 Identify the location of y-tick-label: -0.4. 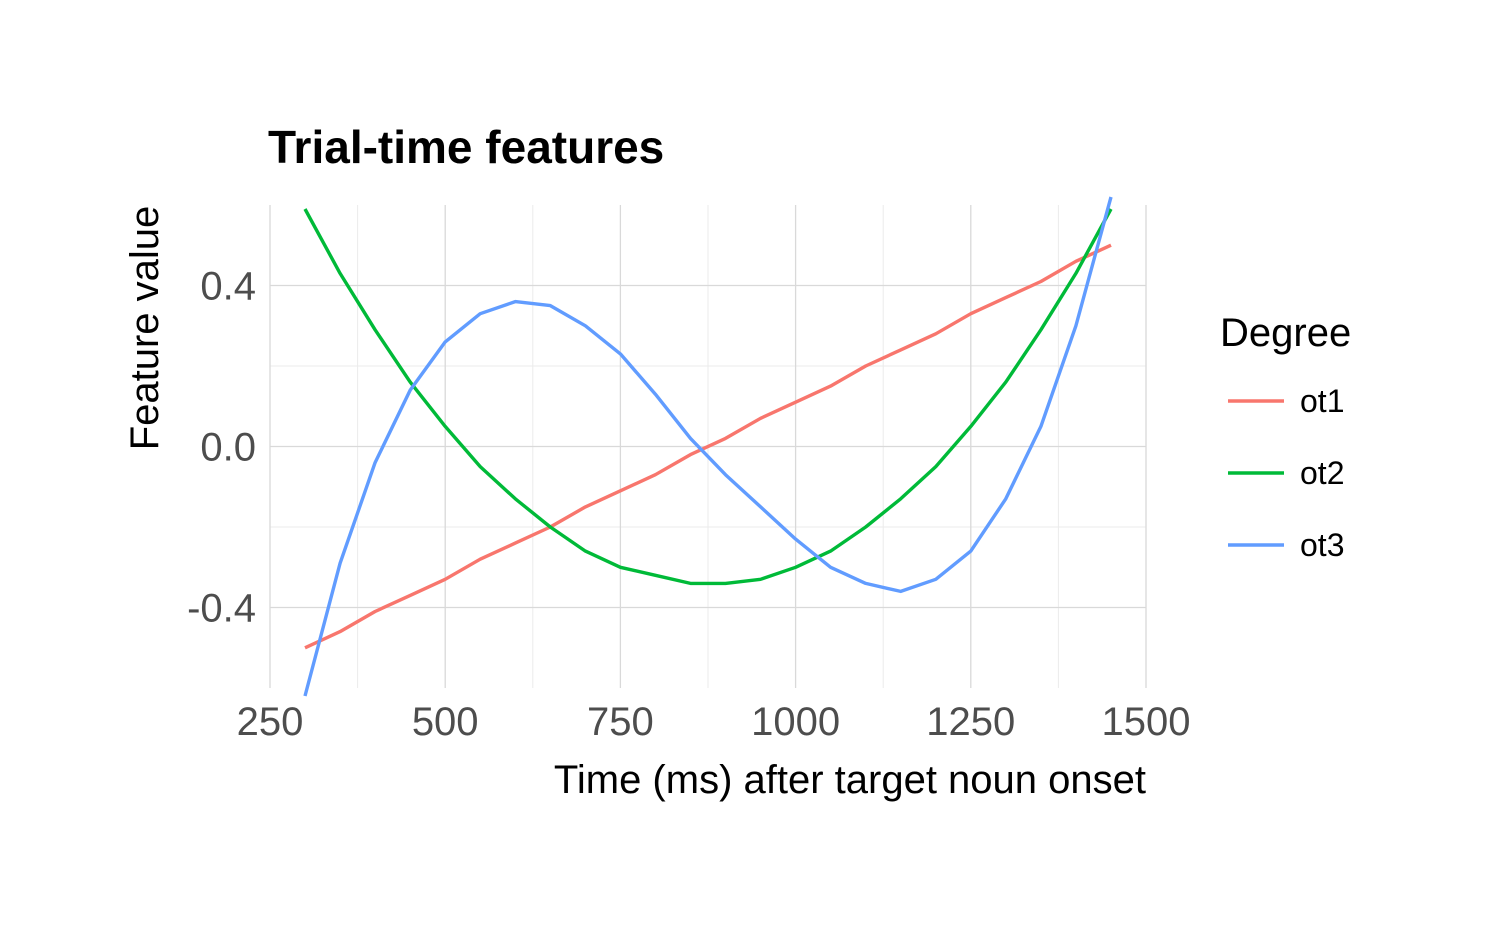
(221, 609).